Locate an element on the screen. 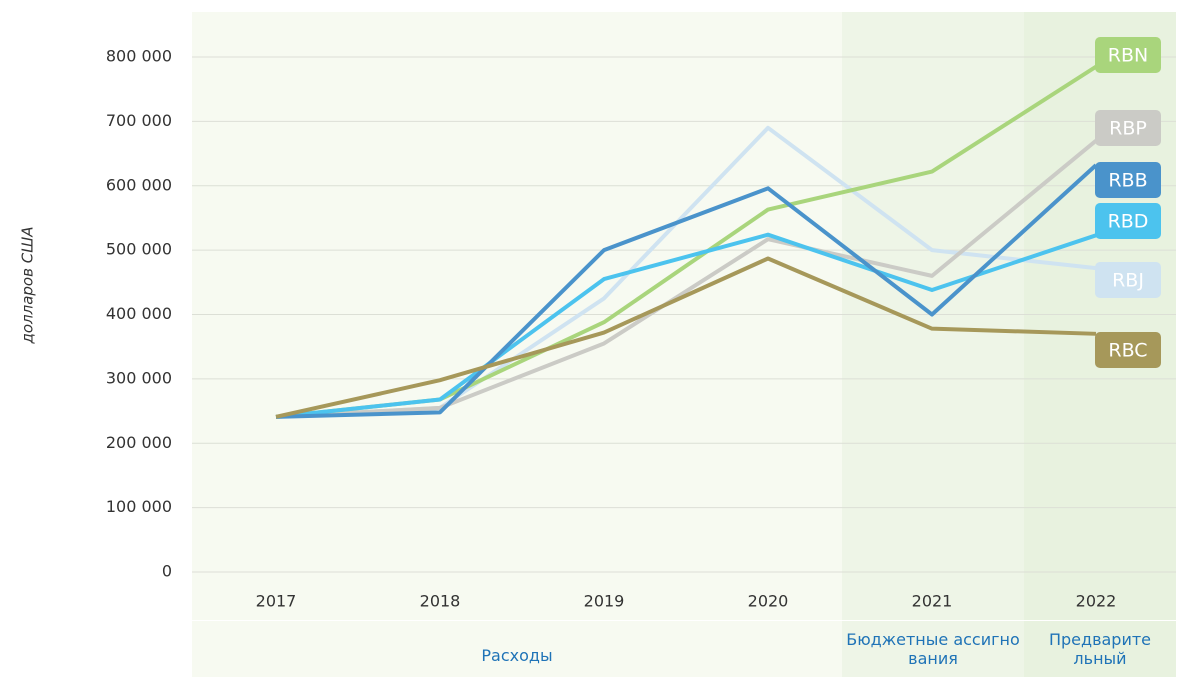 Image resolution: width=1178 pixels, height=677 pixels. y-tick-label: 800 000 is located at coordinates (139, 56).